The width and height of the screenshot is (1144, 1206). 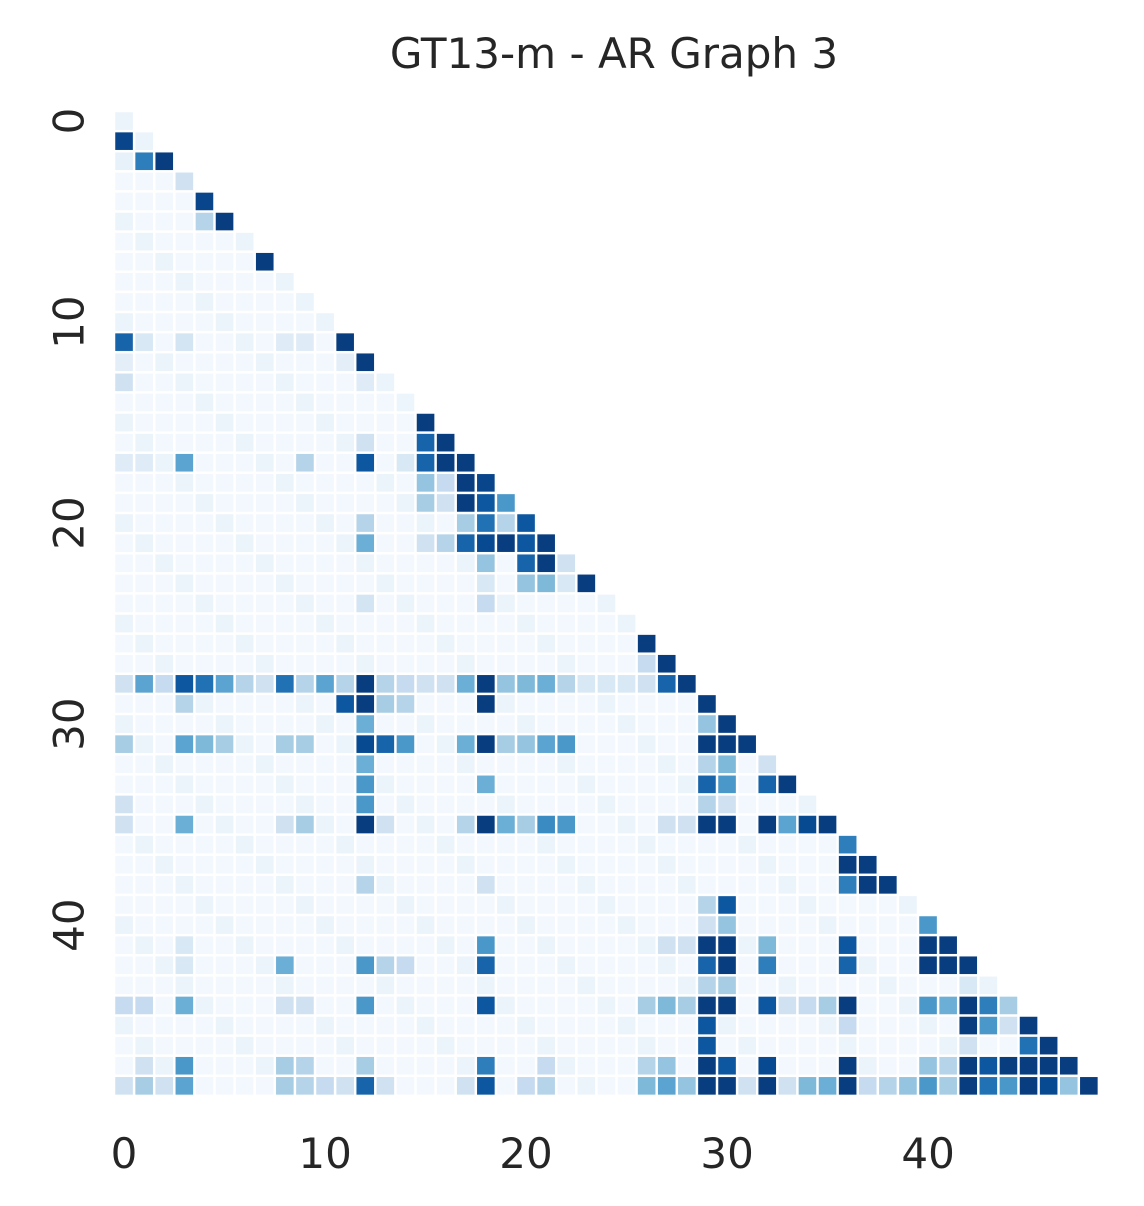 What do you see at coordinates (525, 1153) in the screenshot?
I see `x-tick-label: 20` at bounding box center [525, 1153].